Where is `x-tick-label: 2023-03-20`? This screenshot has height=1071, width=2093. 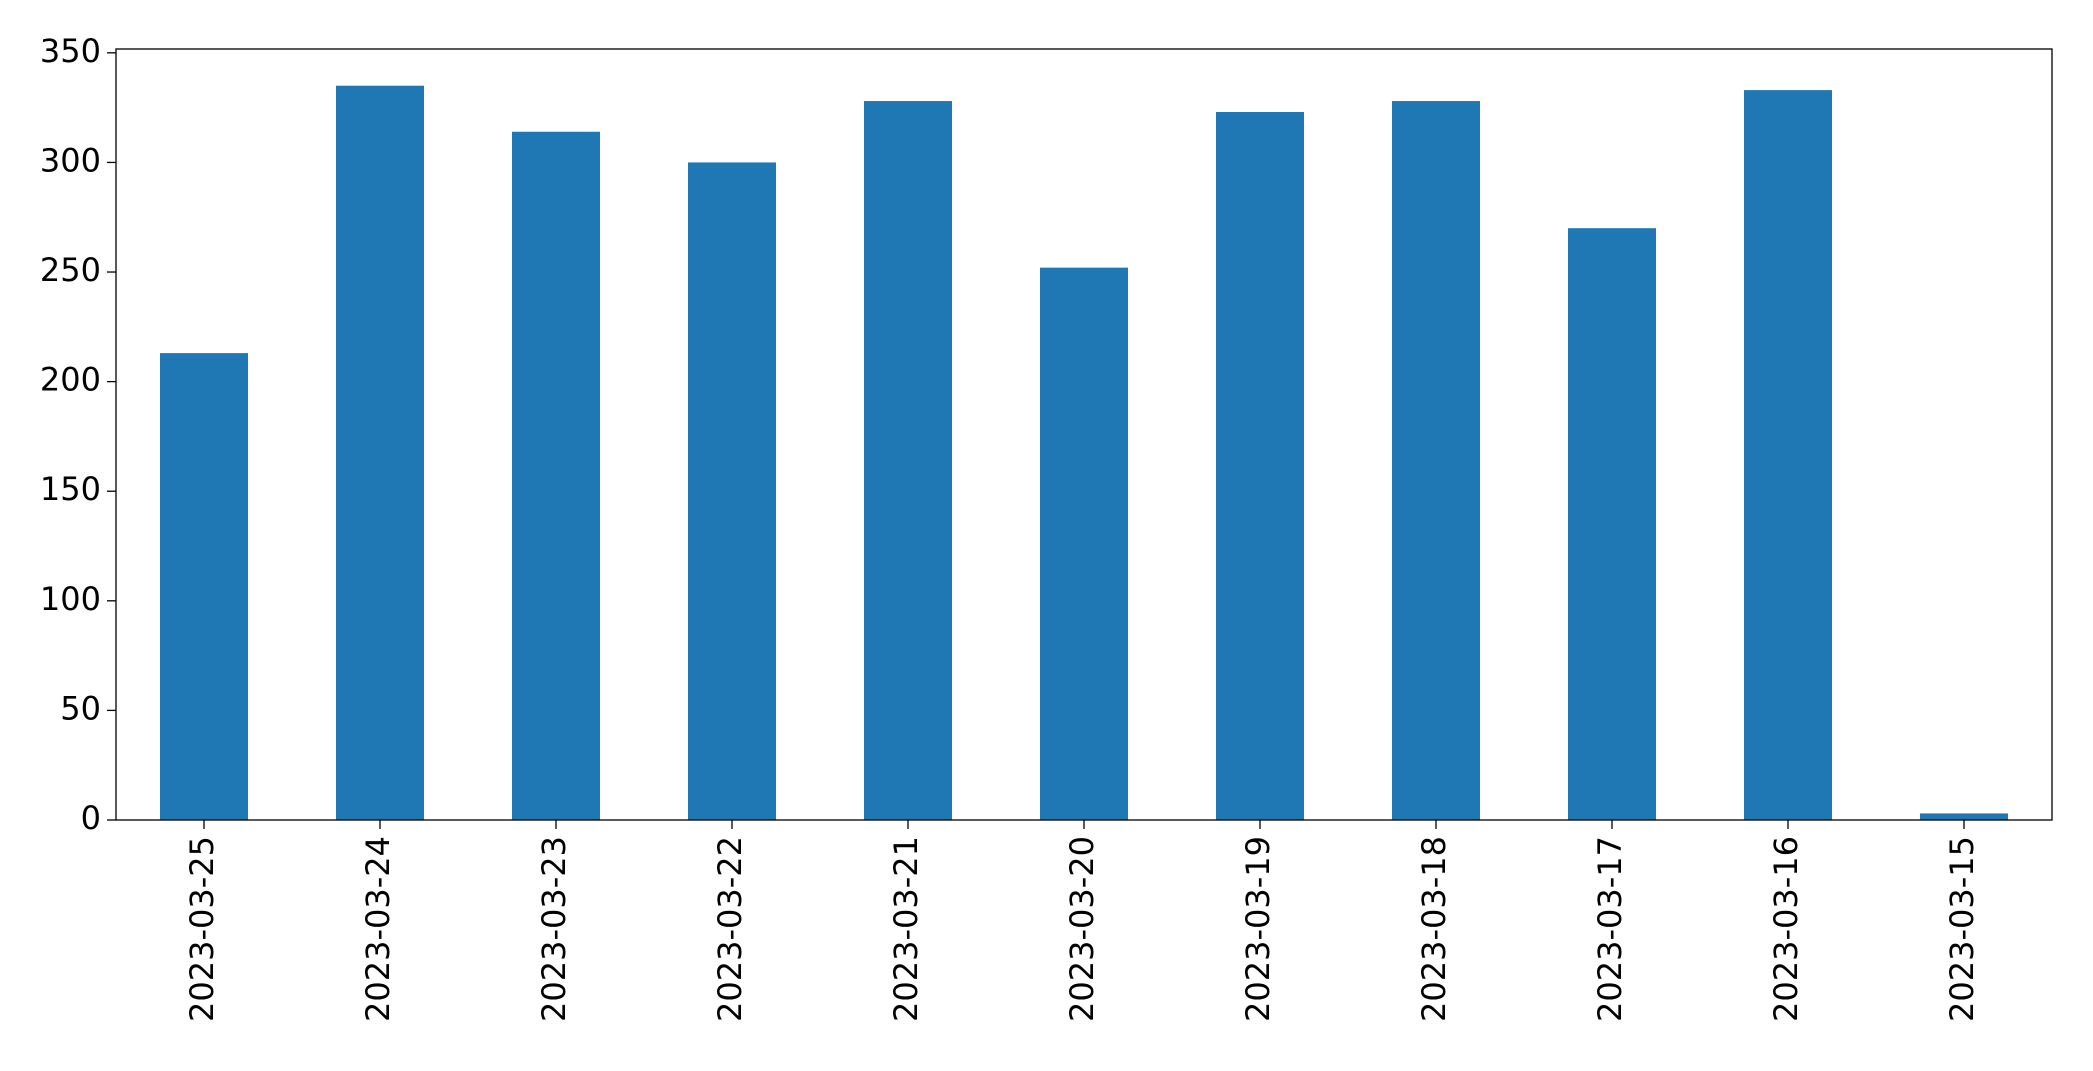
x-tick-label: 2023-03-20 is located at coordinates (1082, 929).